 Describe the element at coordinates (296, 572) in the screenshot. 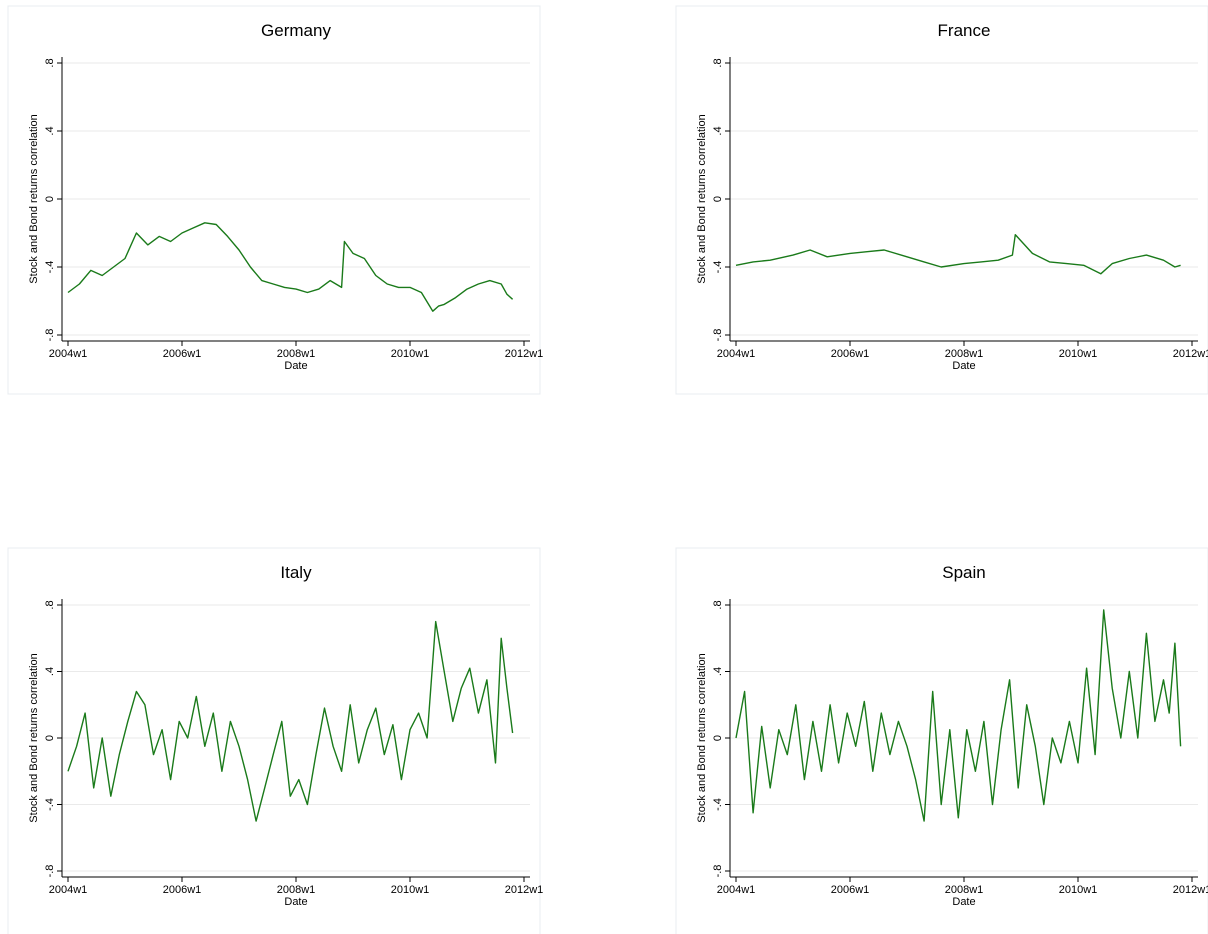

I see `chart-title: Italy` at that location.